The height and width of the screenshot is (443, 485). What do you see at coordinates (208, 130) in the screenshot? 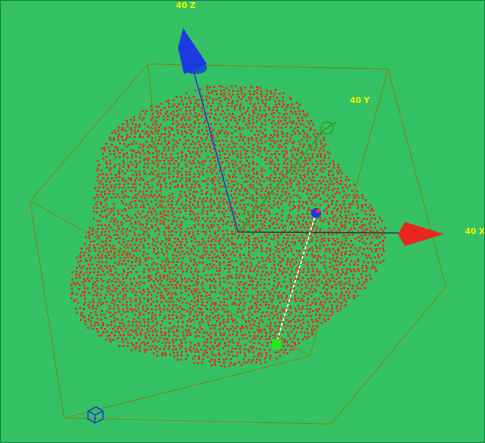
I see `z-axis` at bounding box center [208, 130].